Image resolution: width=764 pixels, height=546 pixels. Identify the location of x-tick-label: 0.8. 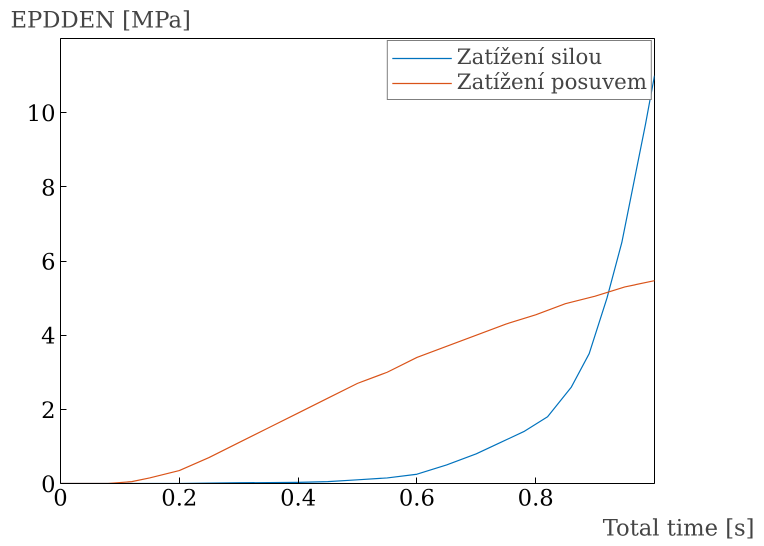
(536, 499).